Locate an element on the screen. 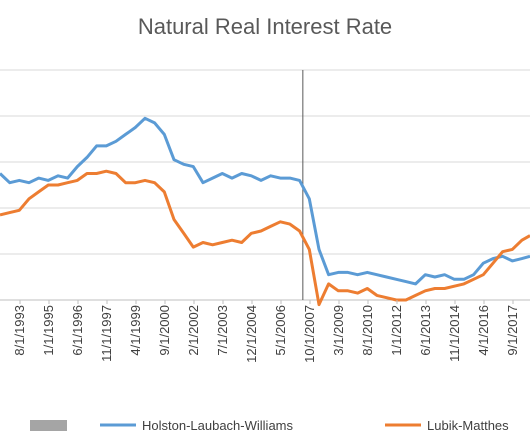 The width and height of the screenshot is (530, 442). x-tick-label: 6/1/2013 is located at coordinates (425, 330).